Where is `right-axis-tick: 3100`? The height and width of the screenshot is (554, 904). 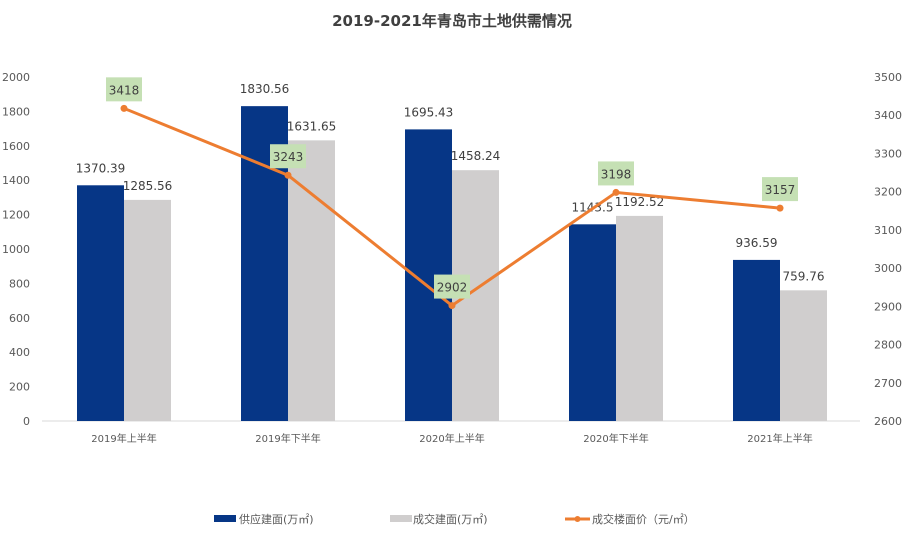
right-axis-tick: 3100 is located at coordinates (888, 230).